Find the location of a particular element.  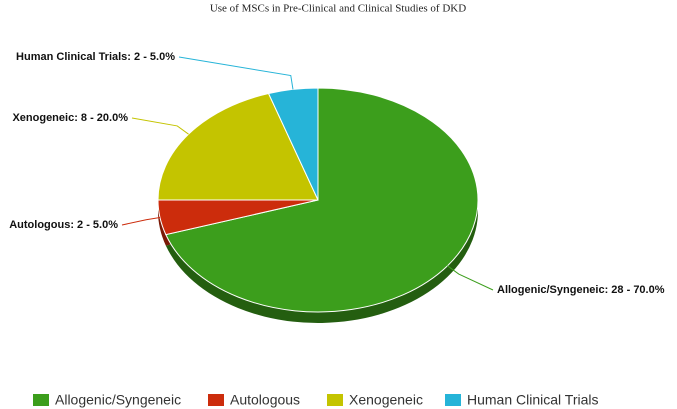

data-label: Allogenic/Syngeneic: 28 - 70.0% is located at coordinates (581, 290).